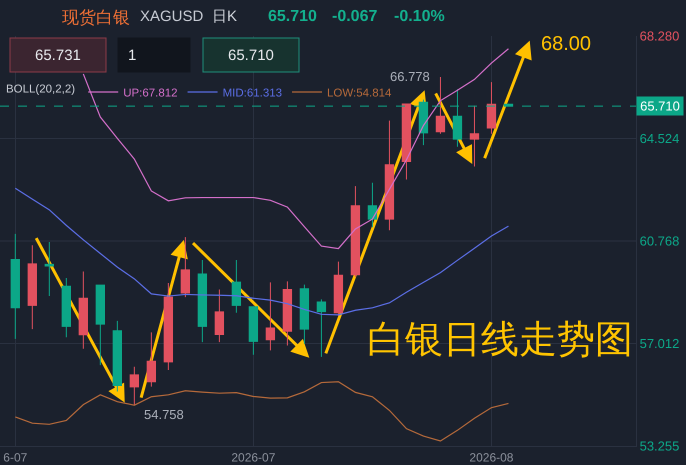  Describe the element at coordinates (660, 344) in the screenshot. I see `y-tick-label: 57.012` at that location.